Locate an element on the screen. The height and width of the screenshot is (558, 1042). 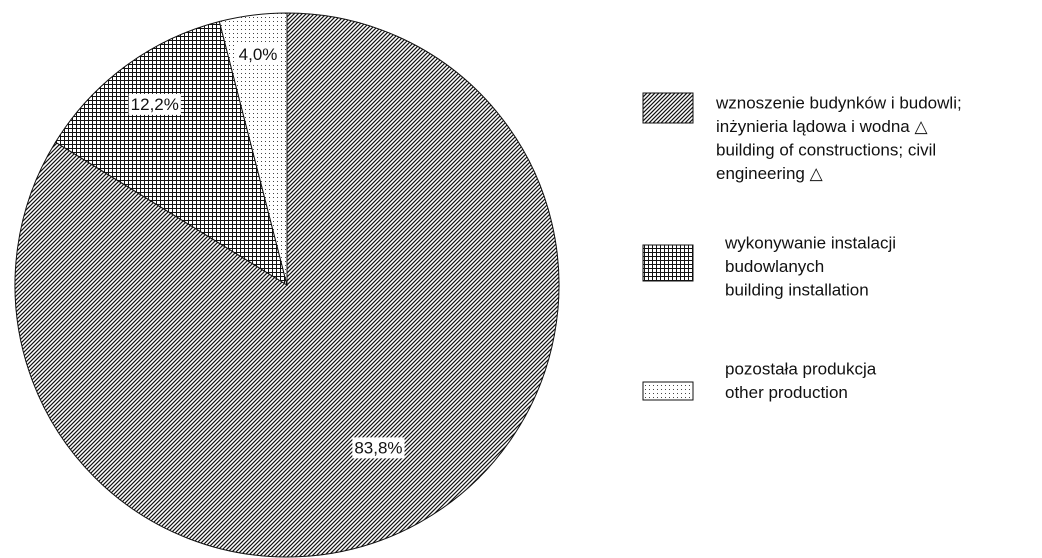
legend-label: building installation is located at coordinates (797, 289).